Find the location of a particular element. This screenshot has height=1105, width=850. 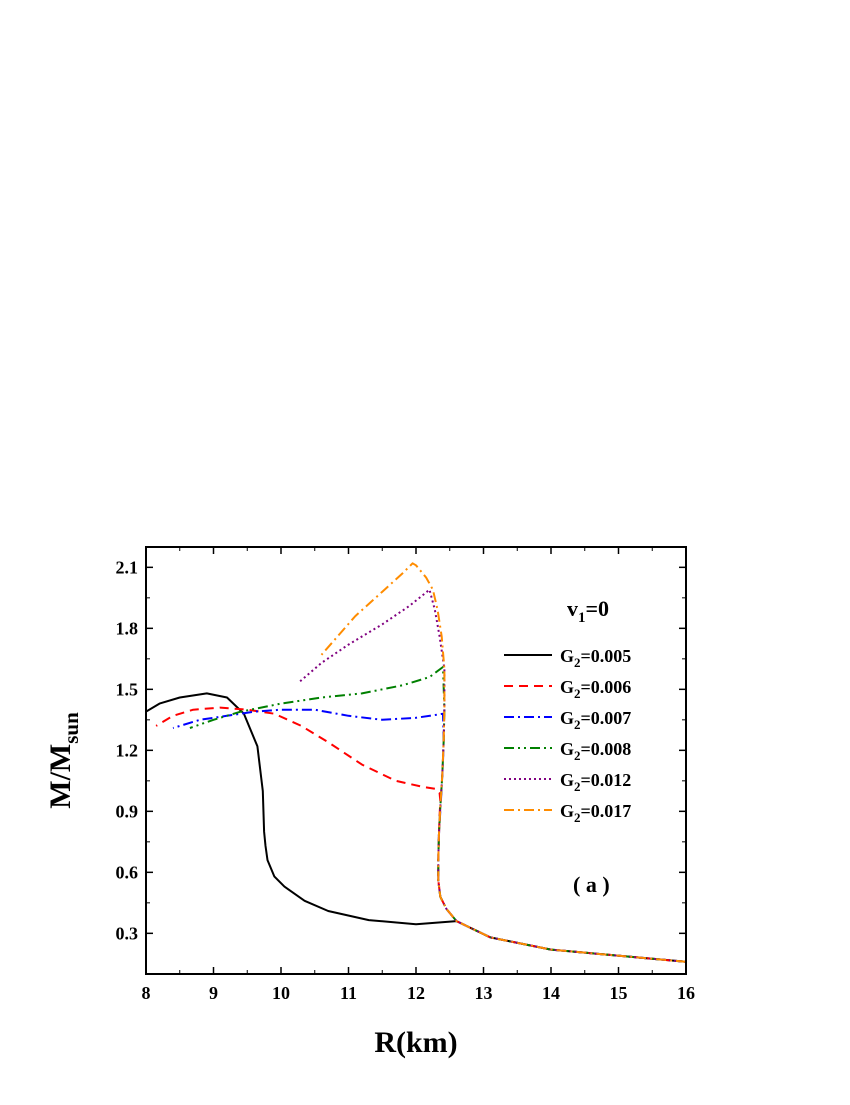

legend-label: G2=0.008 is located at coordinates (595, 751).